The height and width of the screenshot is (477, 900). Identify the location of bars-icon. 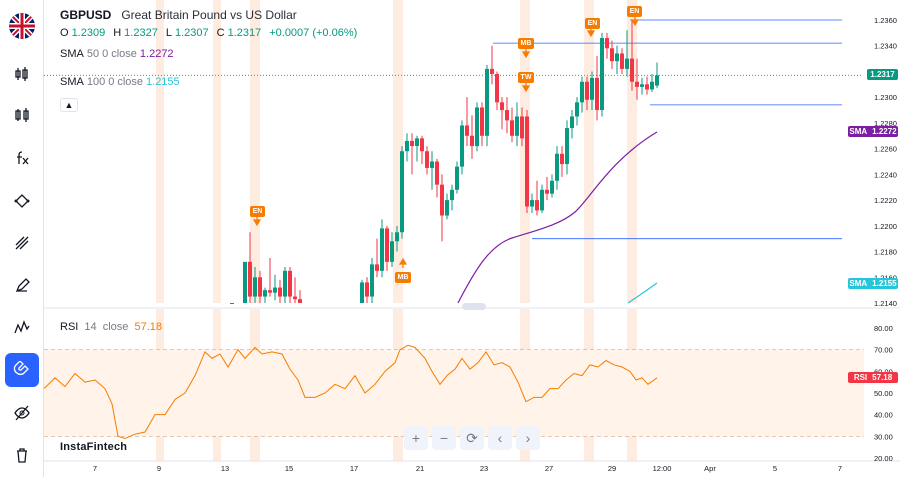
(22, 115).